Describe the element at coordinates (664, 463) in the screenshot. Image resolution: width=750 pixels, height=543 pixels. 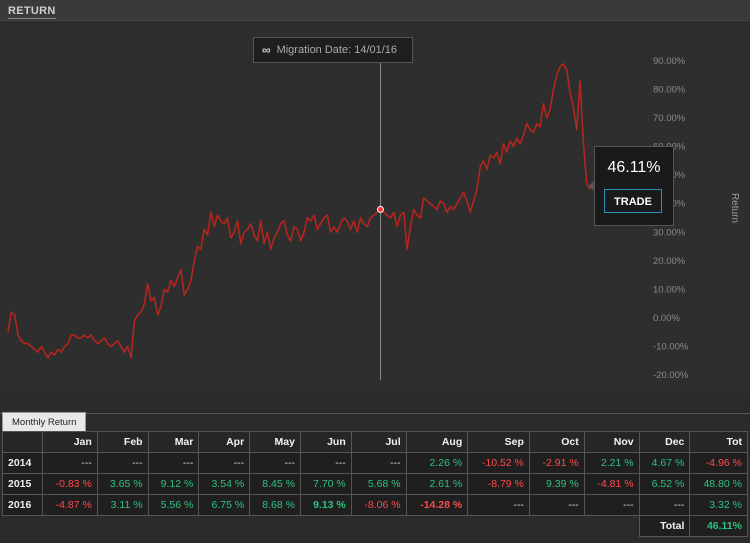
I see `return-cell: 4.67 %` at that location.